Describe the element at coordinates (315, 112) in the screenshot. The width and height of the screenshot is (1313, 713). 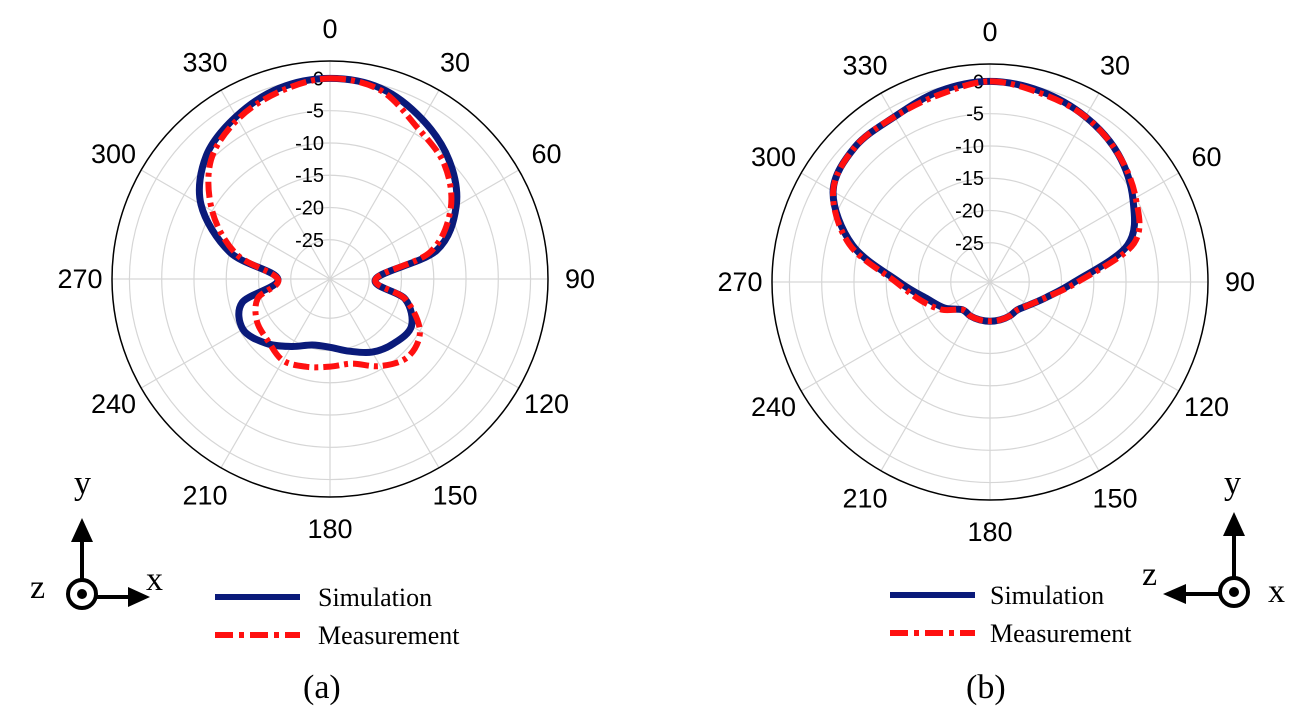
I see `radial-tick-label-a-1: -5` at that location.